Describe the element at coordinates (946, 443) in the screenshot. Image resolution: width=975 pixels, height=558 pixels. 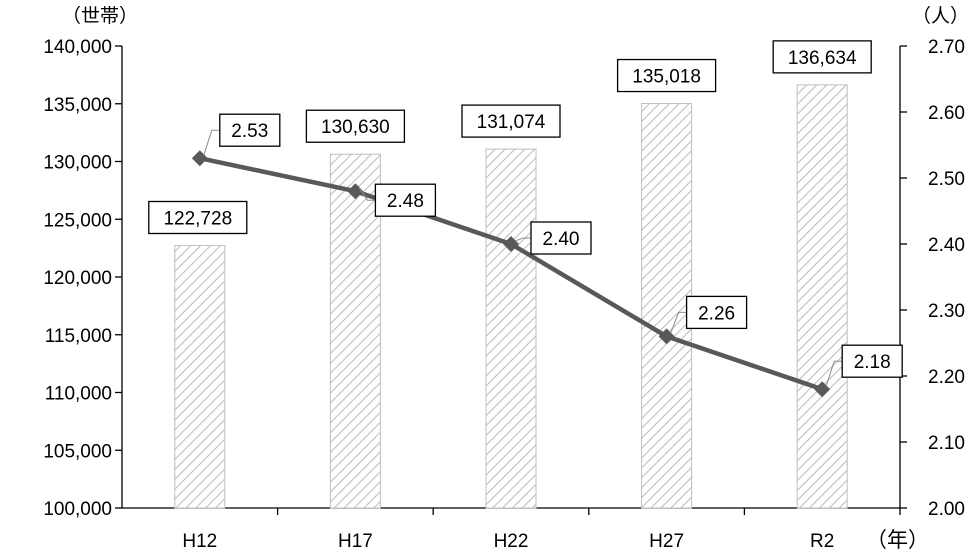
I see `y-right-tick-label: 2.10` at that location.